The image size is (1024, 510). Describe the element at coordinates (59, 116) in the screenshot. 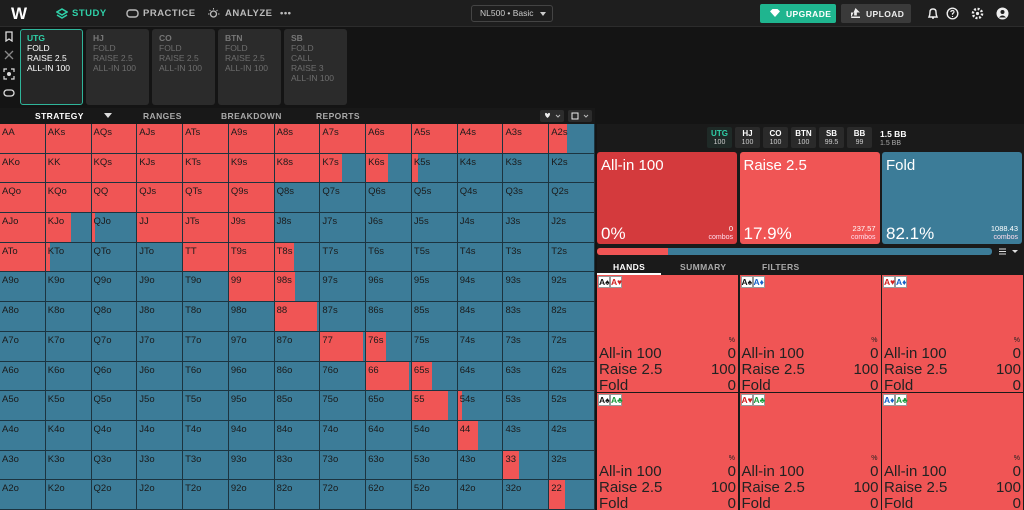

I see `strategy-tab: STRATEGY` at that location.